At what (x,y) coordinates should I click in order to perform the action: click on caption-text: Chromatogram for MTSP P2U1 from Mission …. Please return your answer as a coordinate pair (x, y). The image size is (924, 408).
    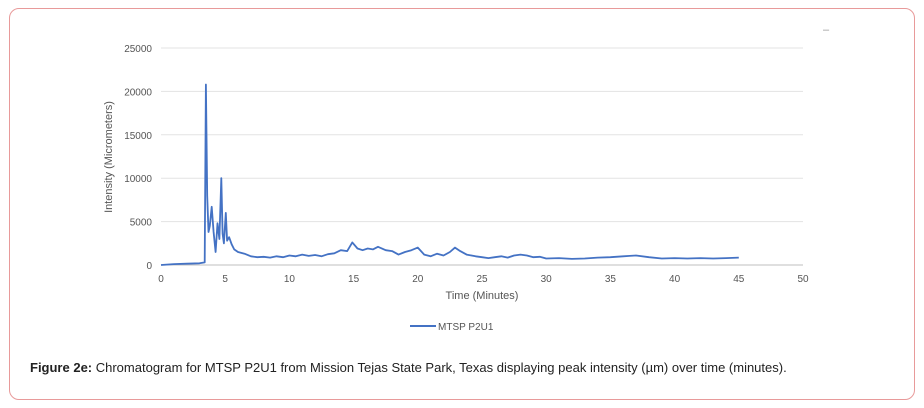
    Looking at the image, I should click on (439, 367).